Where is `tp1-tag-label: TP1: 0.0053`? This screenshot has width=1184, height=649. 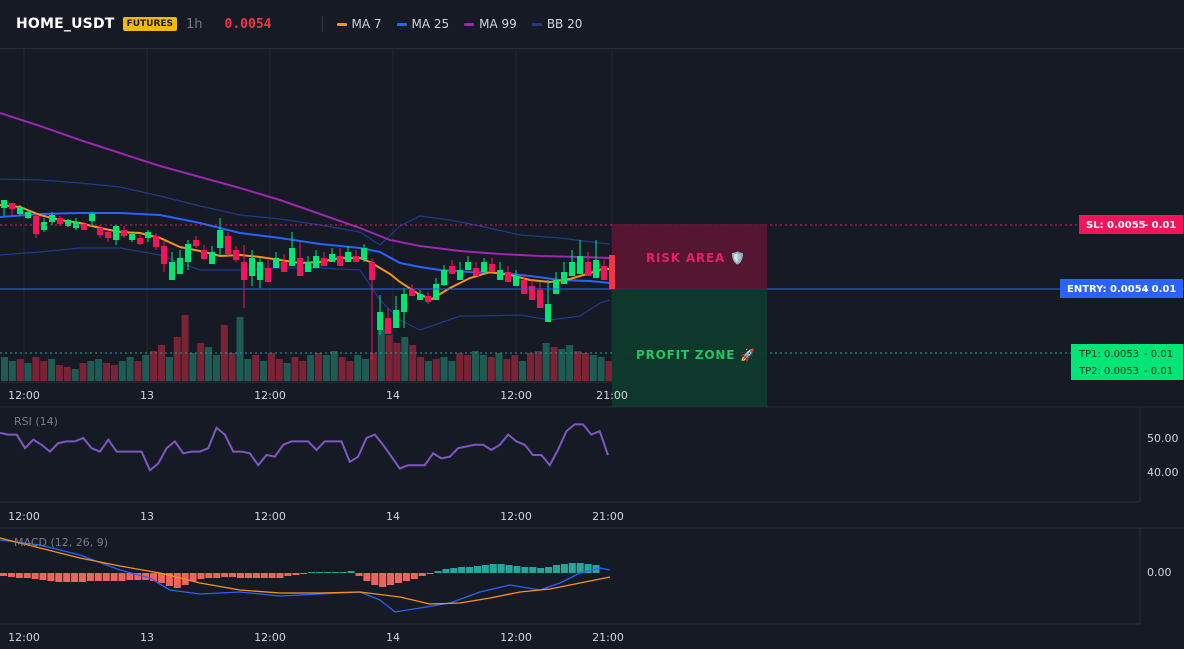
tp1-tag-label: TP1: 0.0053 is located at coordinates (1108, 354).